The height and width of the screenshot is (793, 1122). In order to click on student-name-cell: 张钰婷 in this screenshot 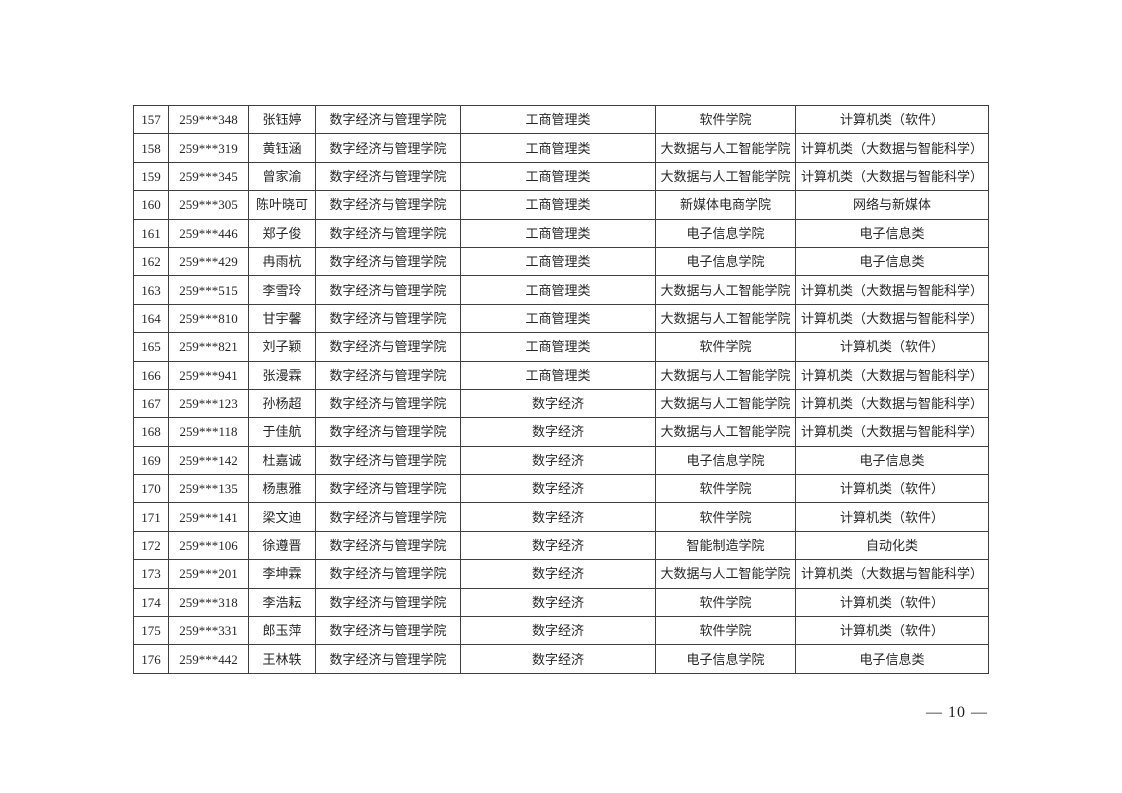, I will do `click(282, 119)`.